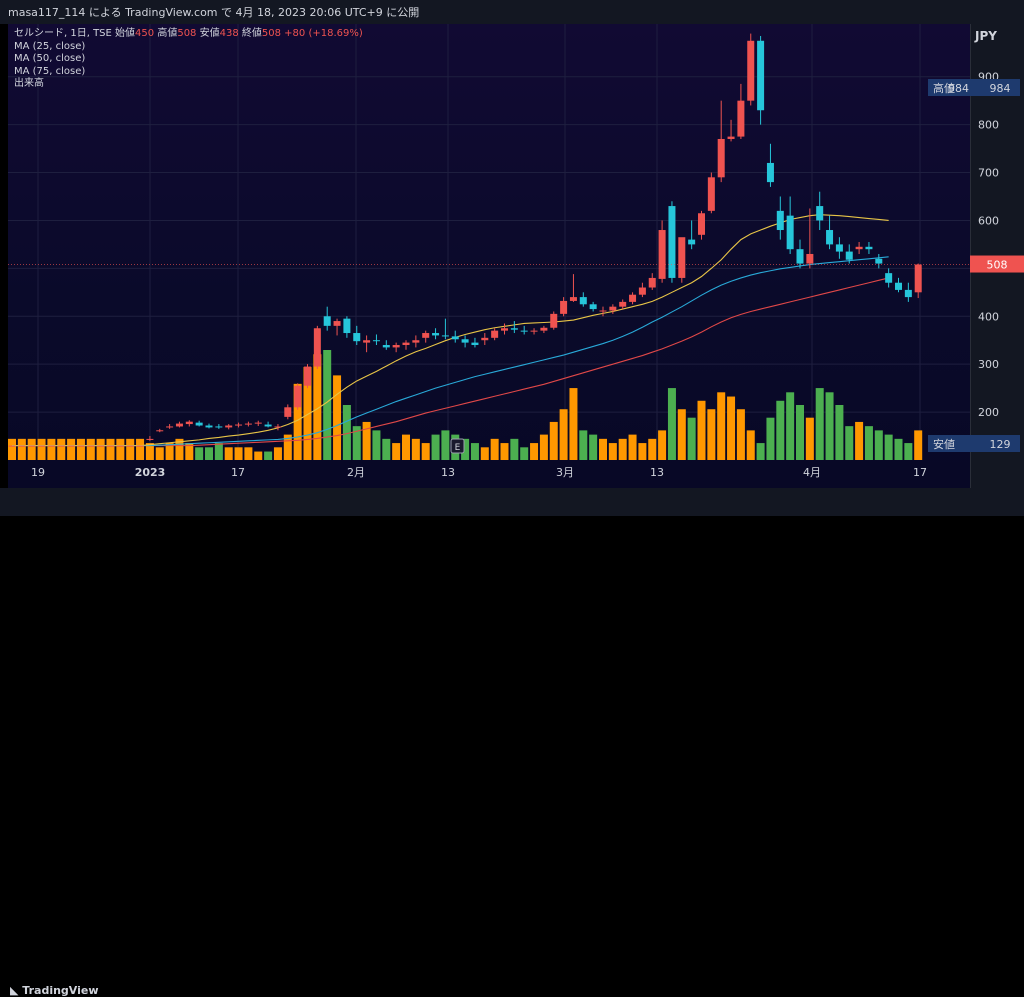 This screenshot has width=1024, height=997. Describe the element at coordinates (145, 33) in the screenshot. I see `legend-open: 450` at that location.